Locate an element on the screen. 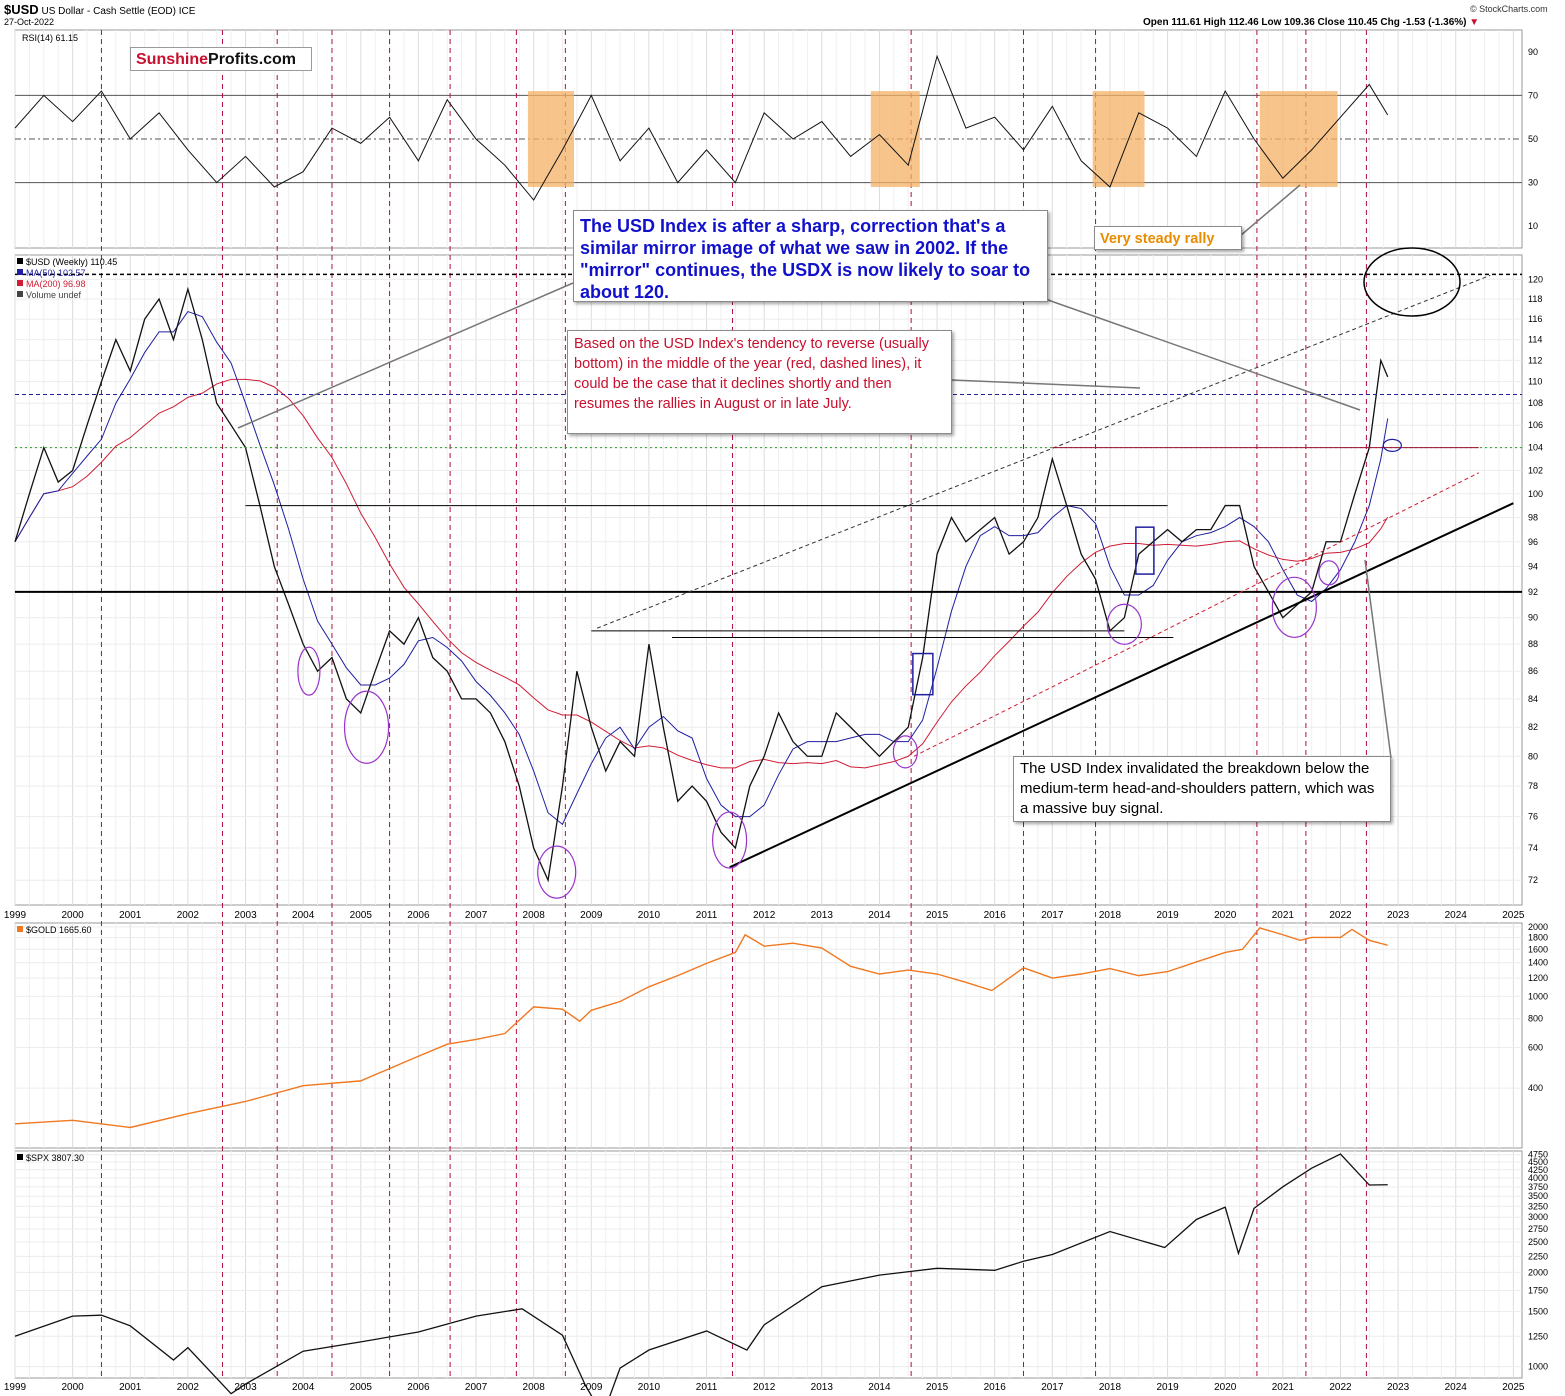 The height and width of the screenshot is (1396, 1565). x-tick-label-bottom: 2003 is located at coordinates (245, 1387).